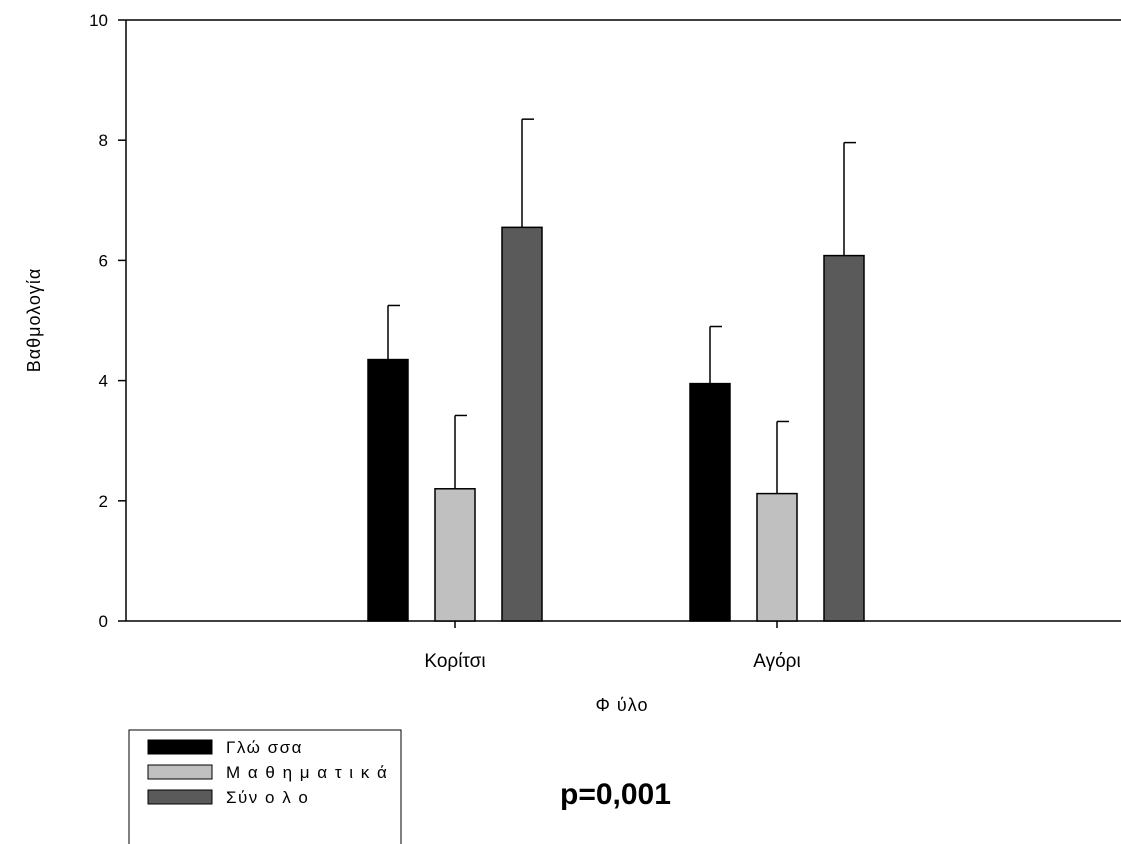  Describe the element at coordinates (265, 786) in the screenshot. I see `legend: Γλώ σσα Μ α θ η μ α τ ι κ ά Σύν ο λ ο` at that location.